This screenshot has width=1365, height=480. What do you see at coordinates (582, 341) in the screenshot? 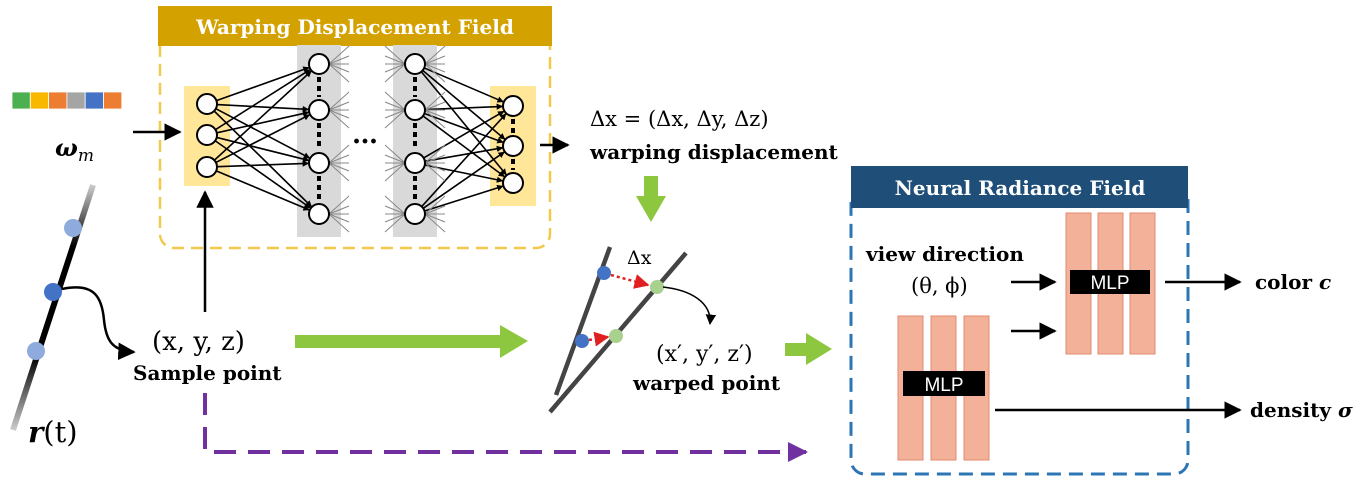
I see `inset-point-blue-bottom` at bounding box center [582, 341].